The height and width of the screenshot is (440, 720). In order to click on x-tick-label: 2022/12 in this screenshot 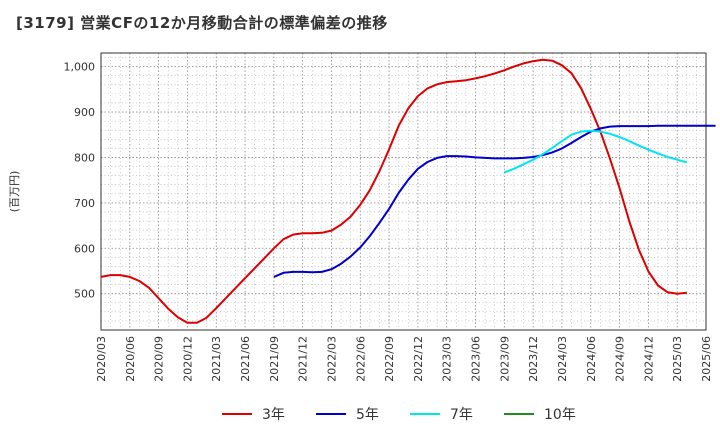, I will do `click(418, 359)`.